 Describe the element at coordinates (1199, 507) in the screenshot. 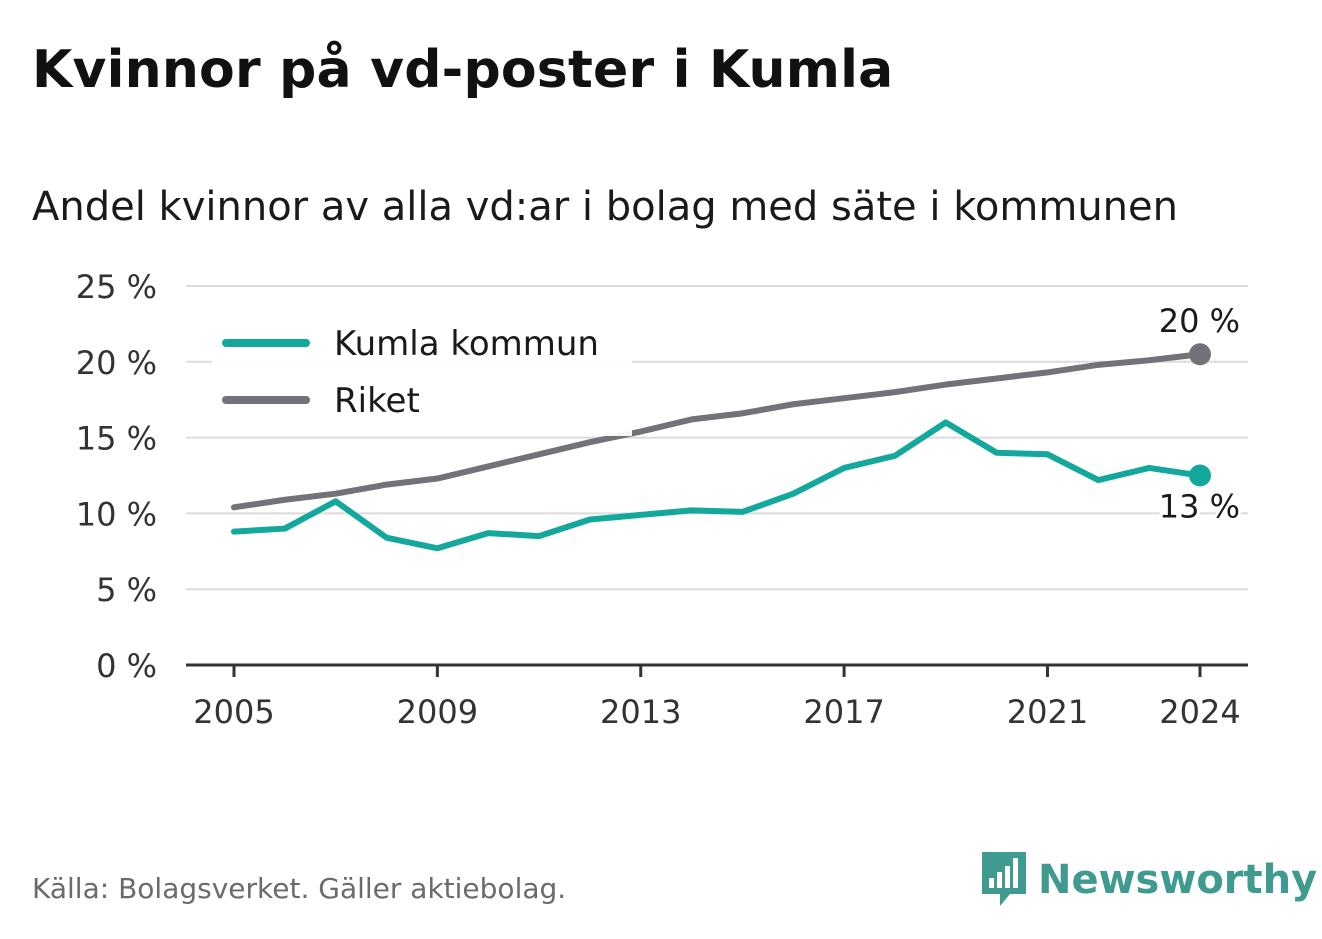

I see `end-label-kumla: 13 %` at that location.